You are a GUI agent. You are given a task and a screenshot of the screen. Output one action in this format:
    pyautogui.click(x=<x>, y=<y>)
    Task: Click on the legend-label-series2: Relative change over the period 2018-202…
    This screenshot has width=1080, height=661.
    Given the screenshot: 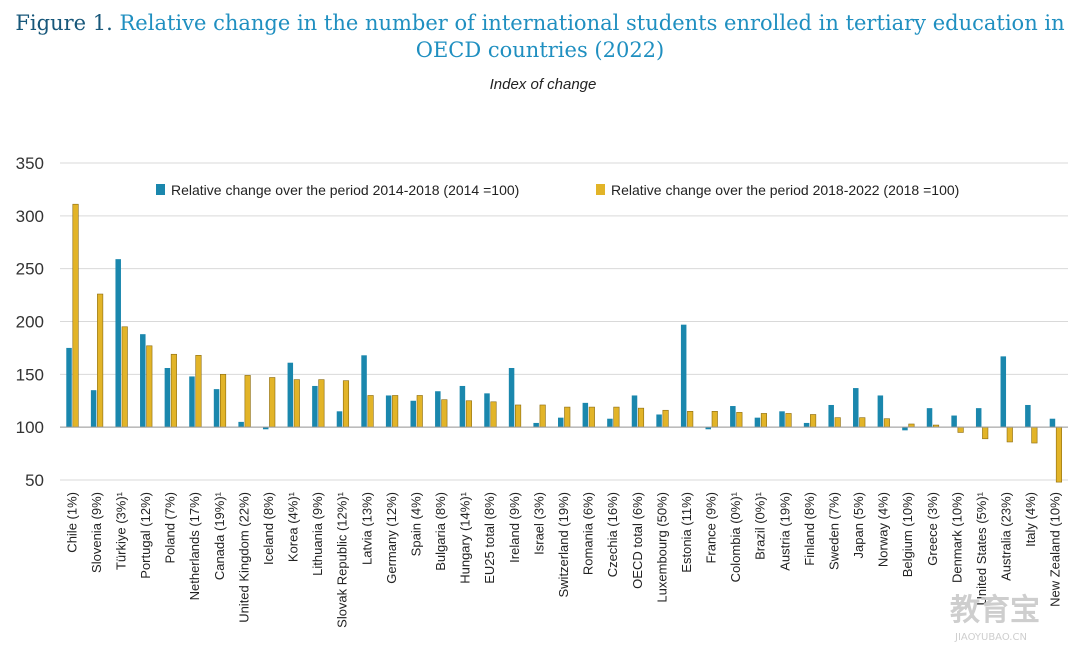 What is the action you would take?
    pyautogui.click(x=785, y=190)
    